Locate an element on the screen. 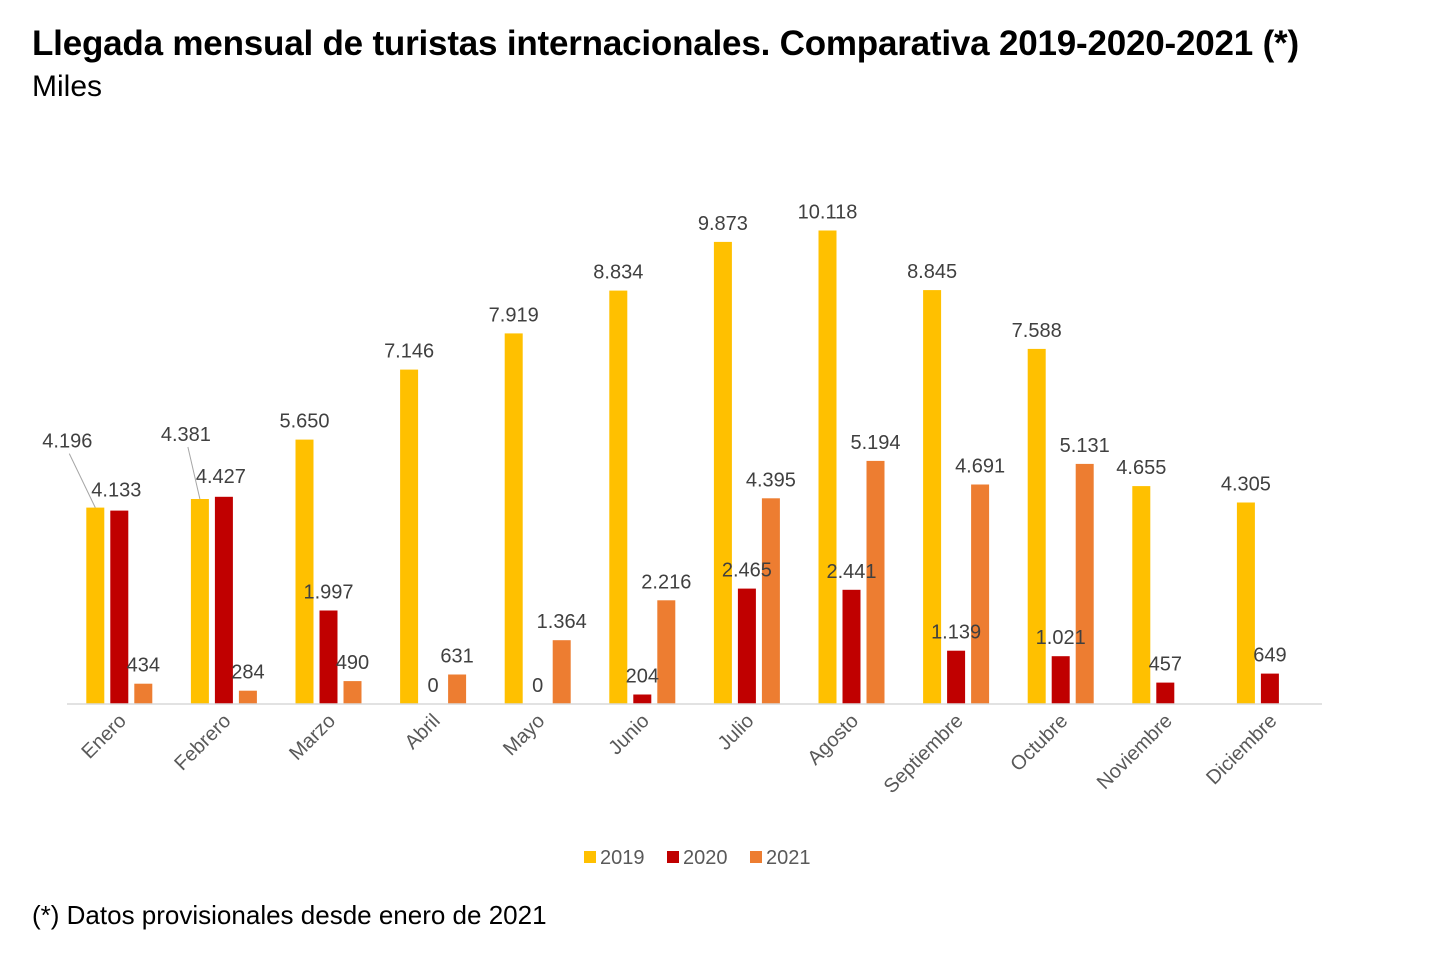 The width and height of the screenshot is (1456, 963). bar-enero-2021 is located at coordinates (143, 693).